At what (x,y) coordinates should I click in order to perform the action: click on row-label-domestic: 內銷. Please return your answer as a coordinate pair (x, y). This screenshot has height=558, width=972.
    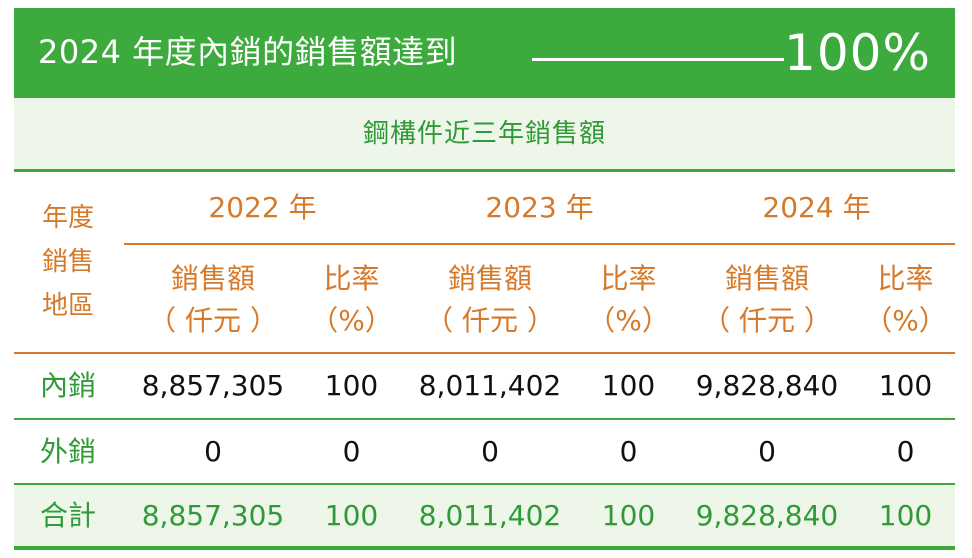
    Looking at the image, I should click on (67, 385).